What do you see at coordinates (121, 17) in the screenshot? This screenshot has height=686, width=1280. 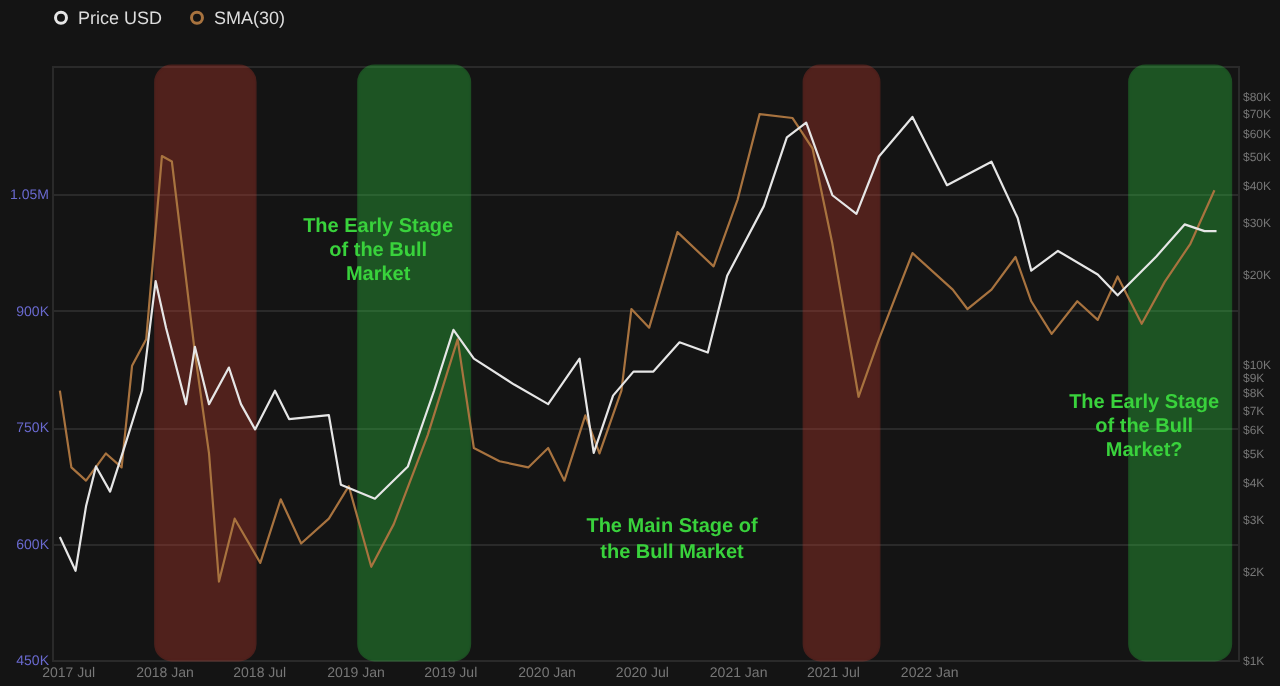 I see `legend-label: Price USD` at bounding box center [121, 17].